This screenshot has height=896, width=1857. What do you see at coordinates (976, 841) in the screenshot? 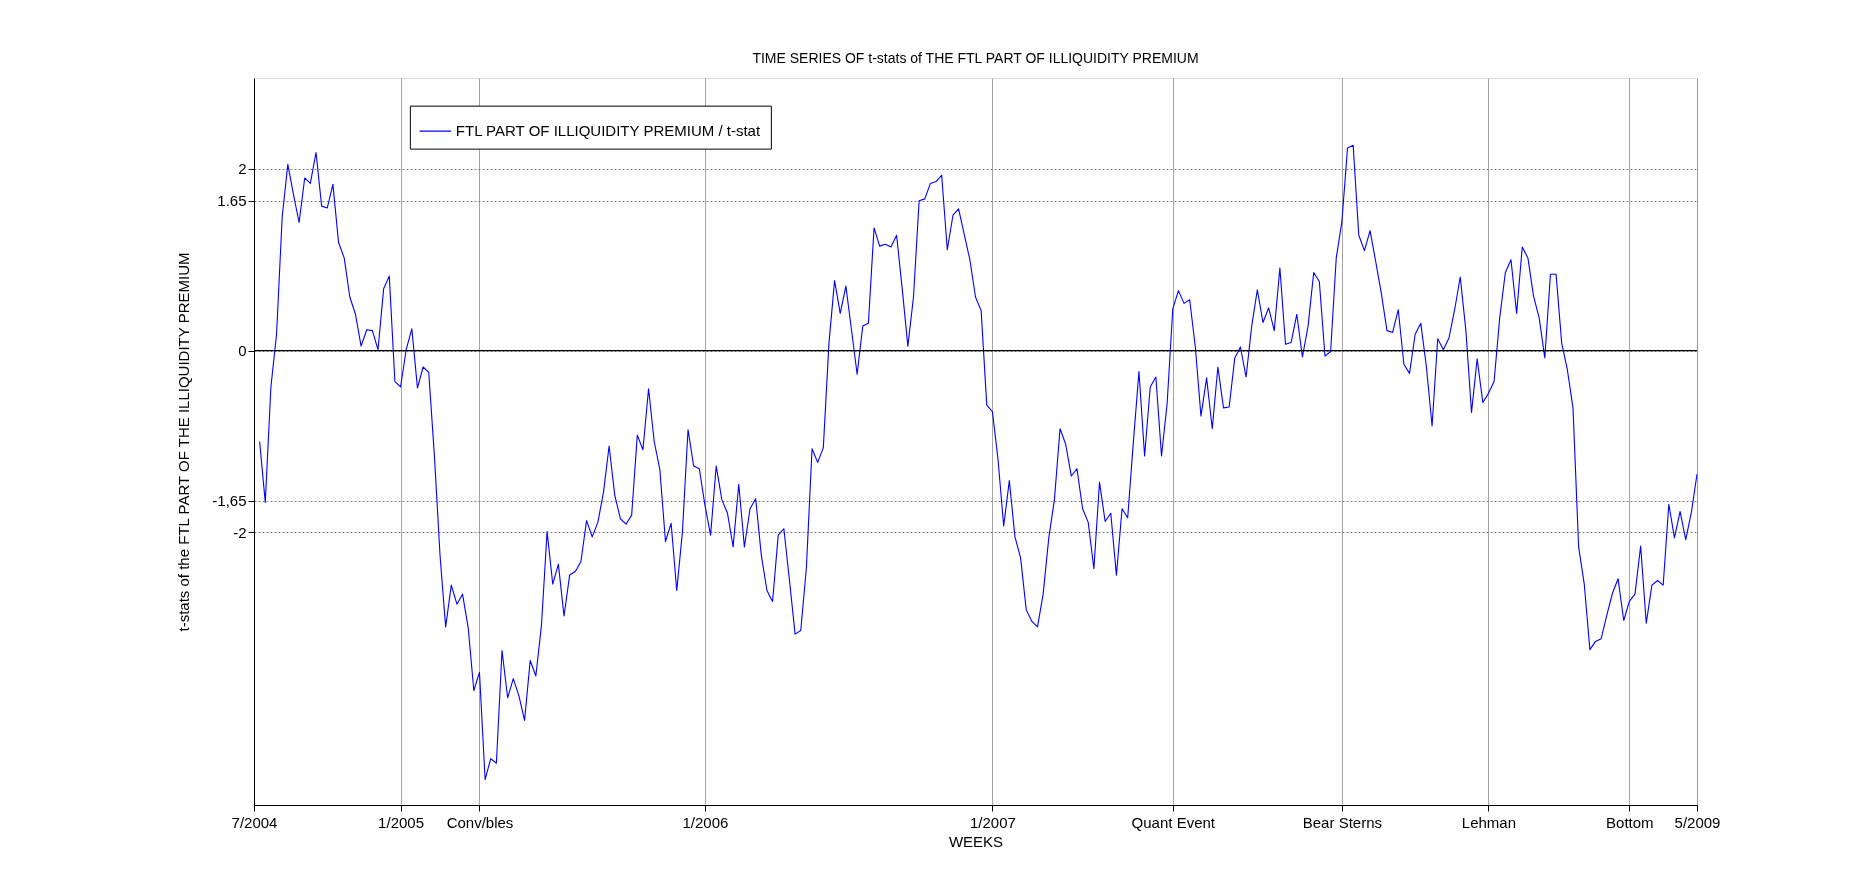
I see `x-axis-title: WEEKS` at bounding box center [976, 841].